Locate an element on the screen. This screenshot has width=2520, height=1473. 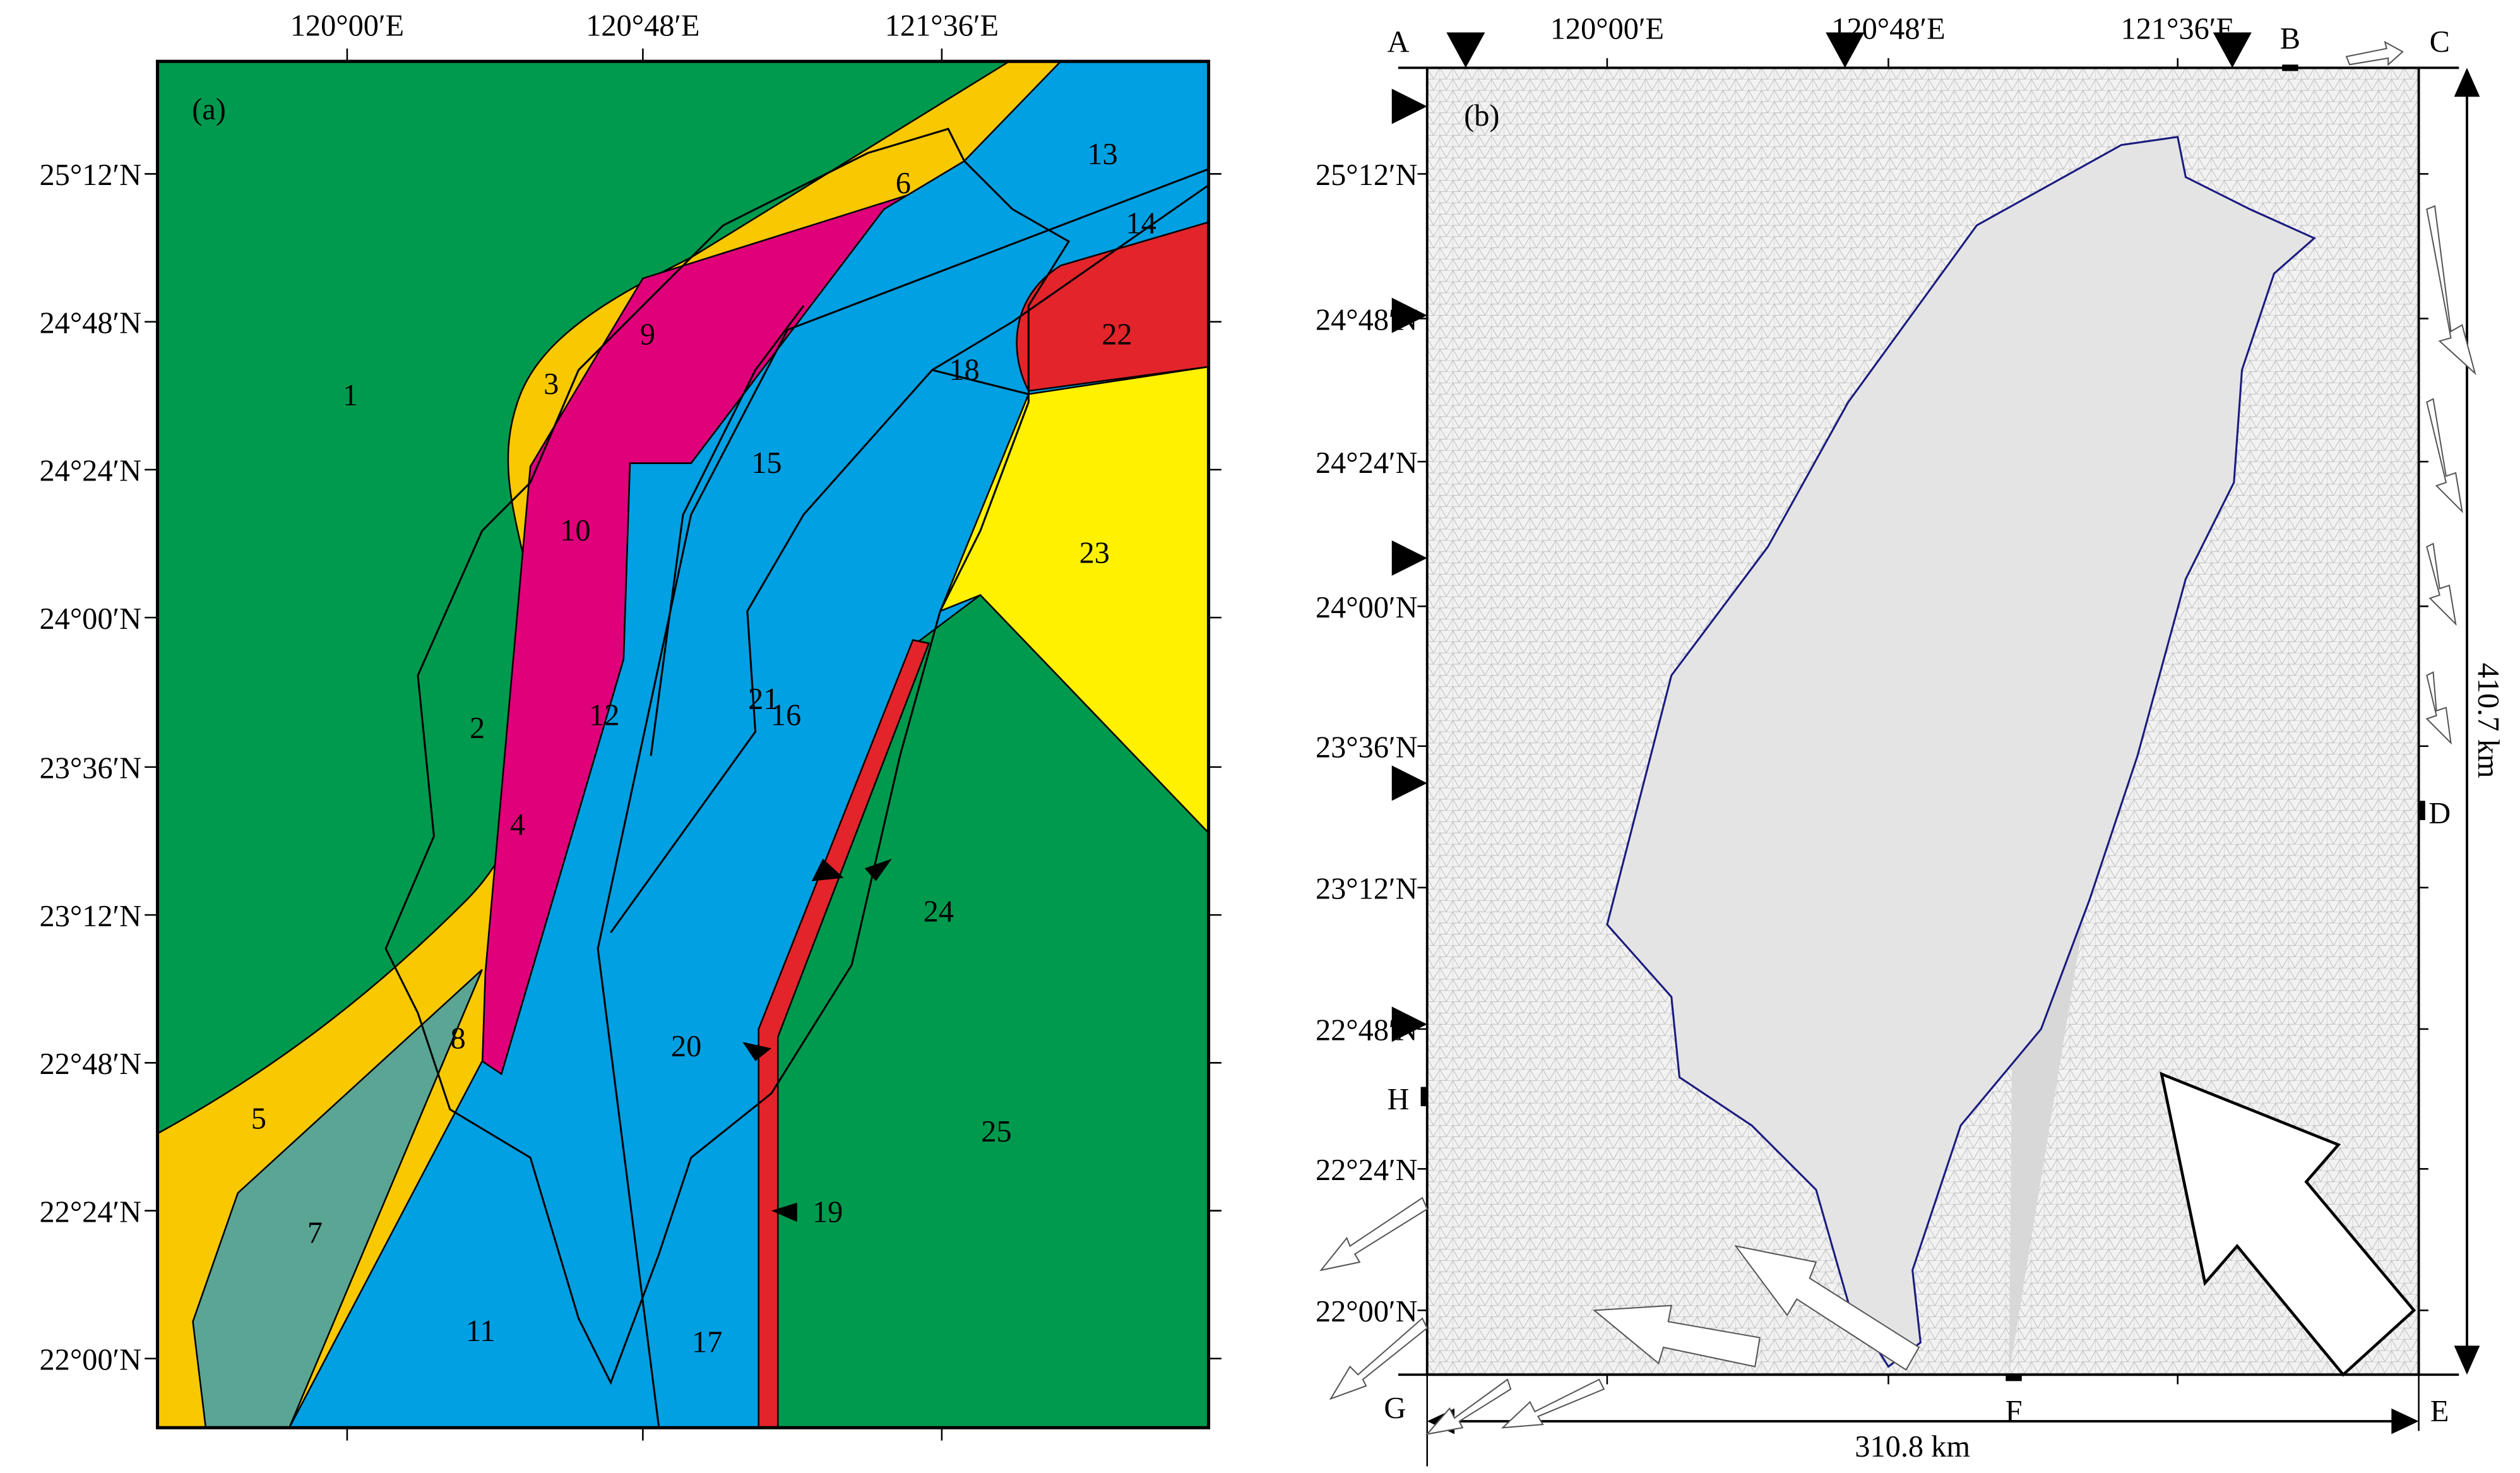
region-label: 11 is located at coordinates (481, 1331).